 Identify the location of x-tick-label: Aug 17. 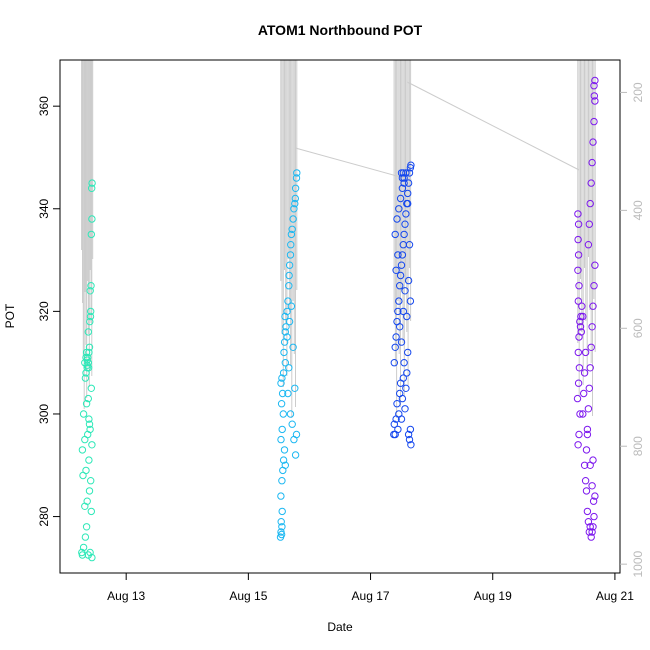
(371, 596).